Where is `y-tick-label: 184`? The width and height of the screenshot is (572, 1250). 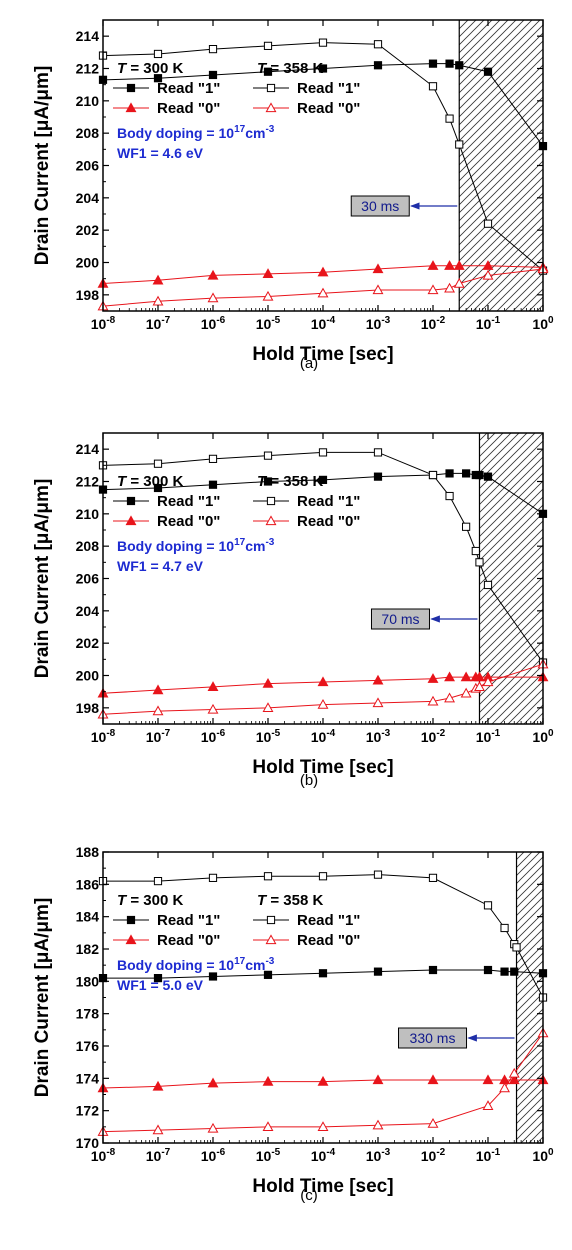
y-tick-label: 184 is located at coordinates (88, 917).